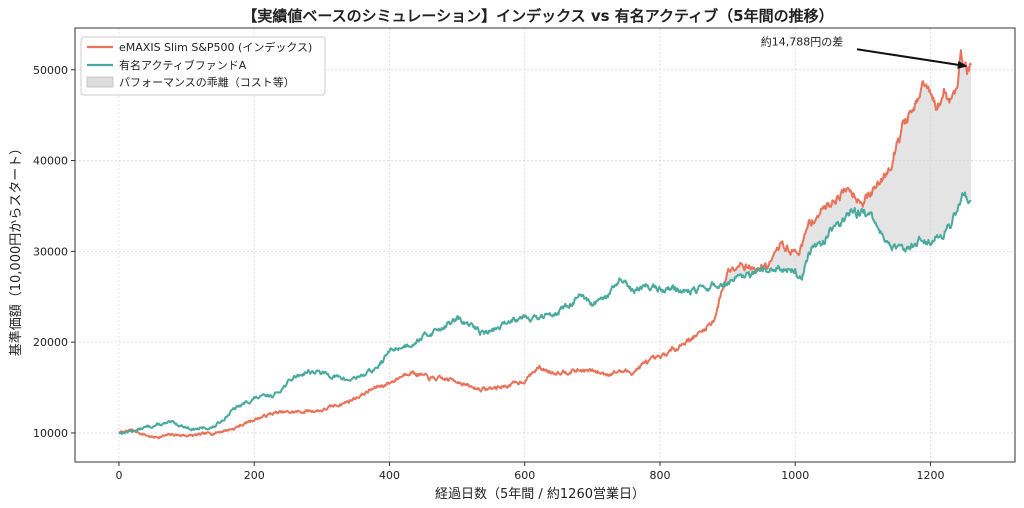  What do you see at coordinates (16, 249) in the screenshot?
I see `y-axis-label: 基準価額（10,000円からスタート）` at bounding box center [16, 249].